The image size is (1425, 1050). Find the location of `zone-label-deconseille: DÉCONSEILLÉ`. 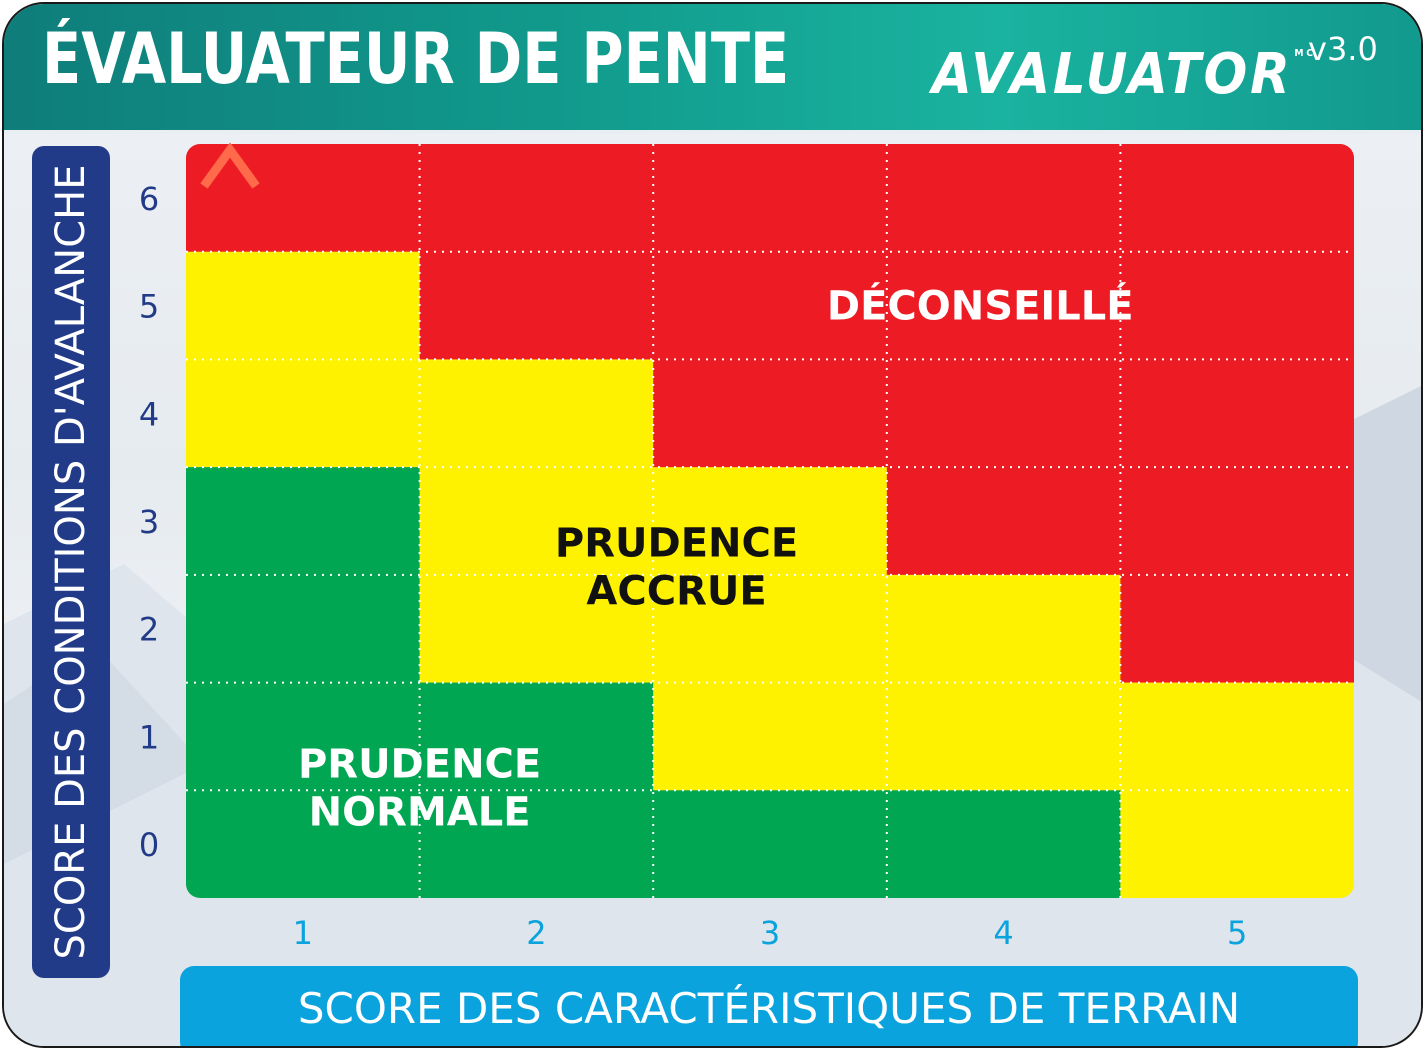

zone-label-deconseille: DÉCONSEILLÉ is located at coordinates (980, 306).